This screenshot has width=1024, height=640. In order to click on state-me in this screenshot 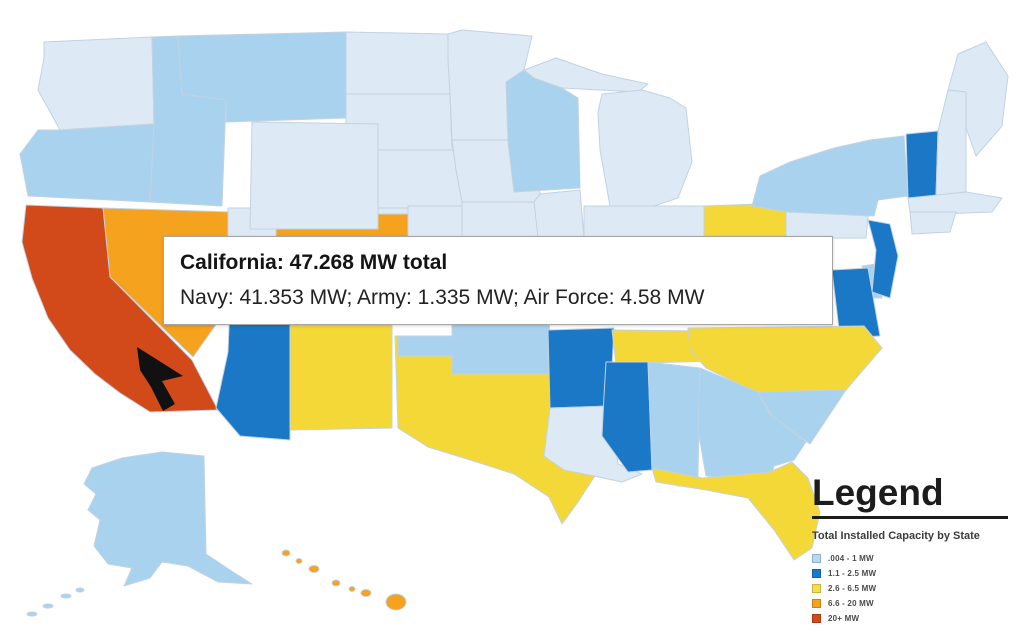, I will do `click(978, 99)`.